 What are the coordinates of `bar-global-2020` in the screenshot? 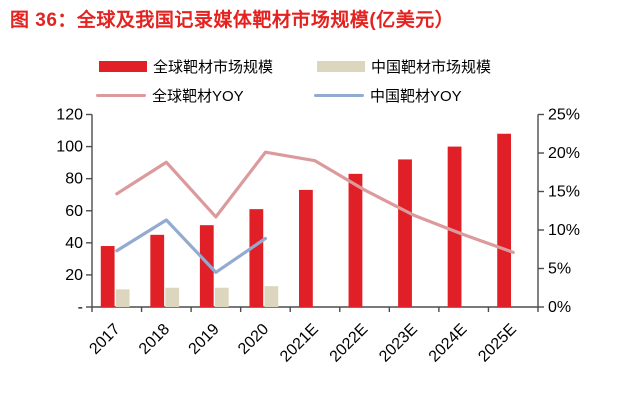 It's located at (256, 258).